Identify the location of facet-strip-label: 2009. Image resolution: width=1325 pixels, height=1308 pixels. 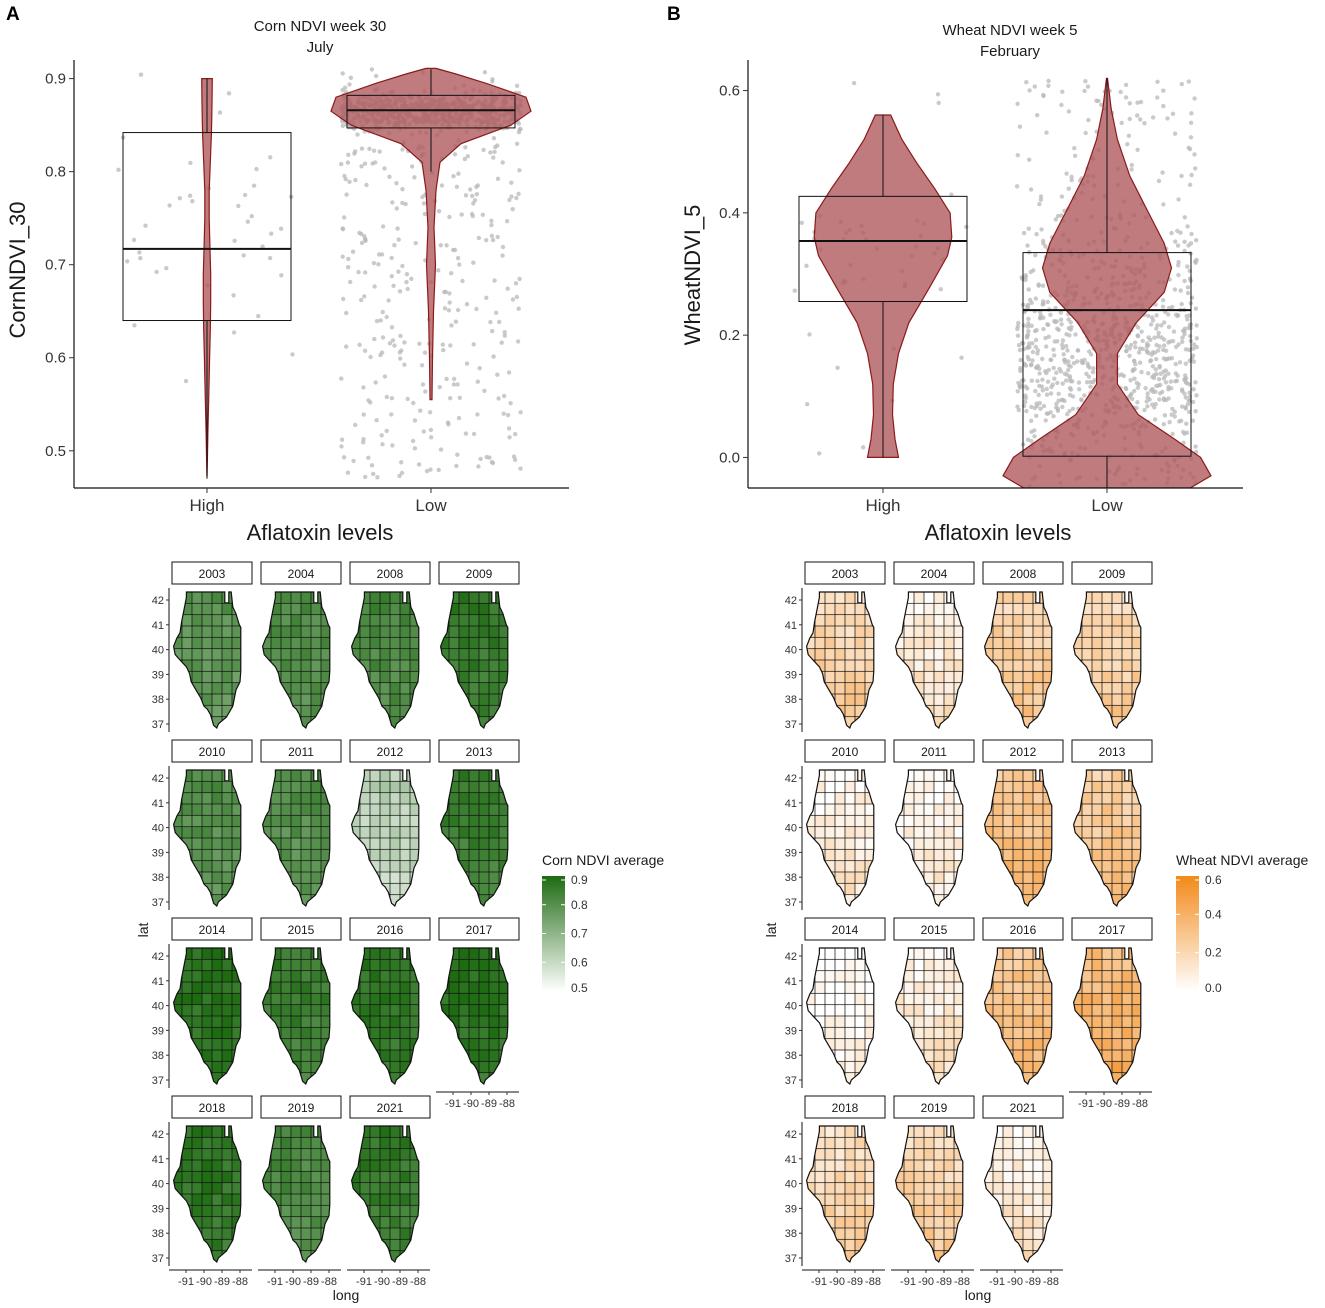
(479, 574).